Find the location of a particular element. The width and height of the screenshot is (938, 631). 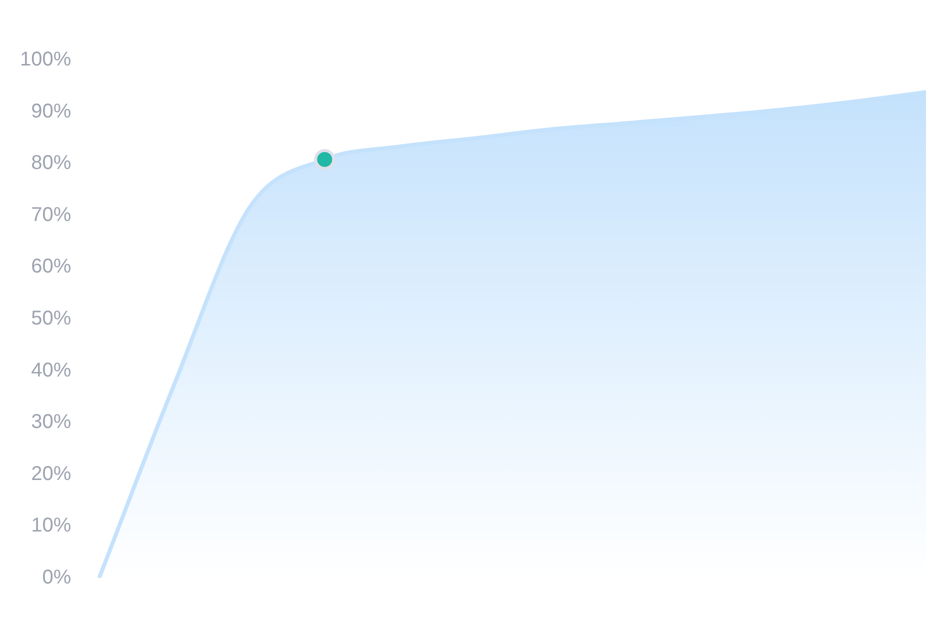

y-tick-label: 70% is located at coordinates (51, 215).